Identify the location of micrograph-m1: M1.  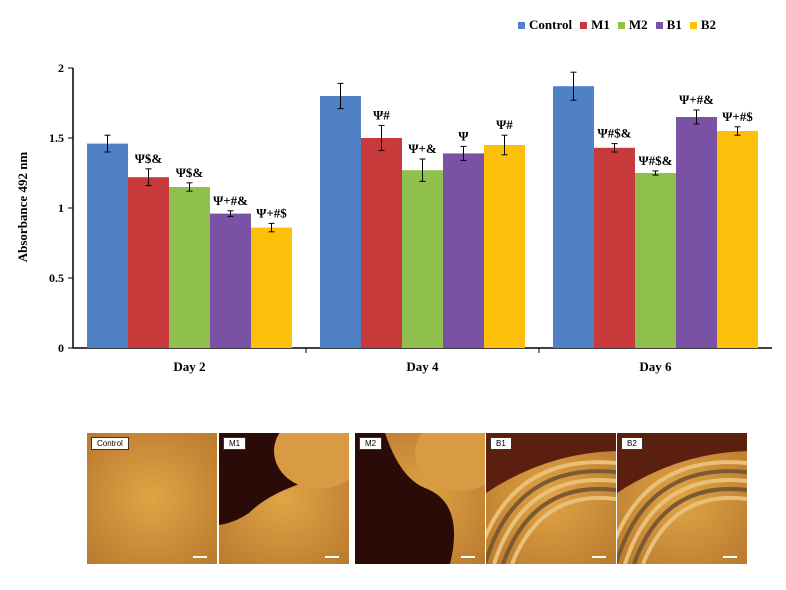
(284, 498).